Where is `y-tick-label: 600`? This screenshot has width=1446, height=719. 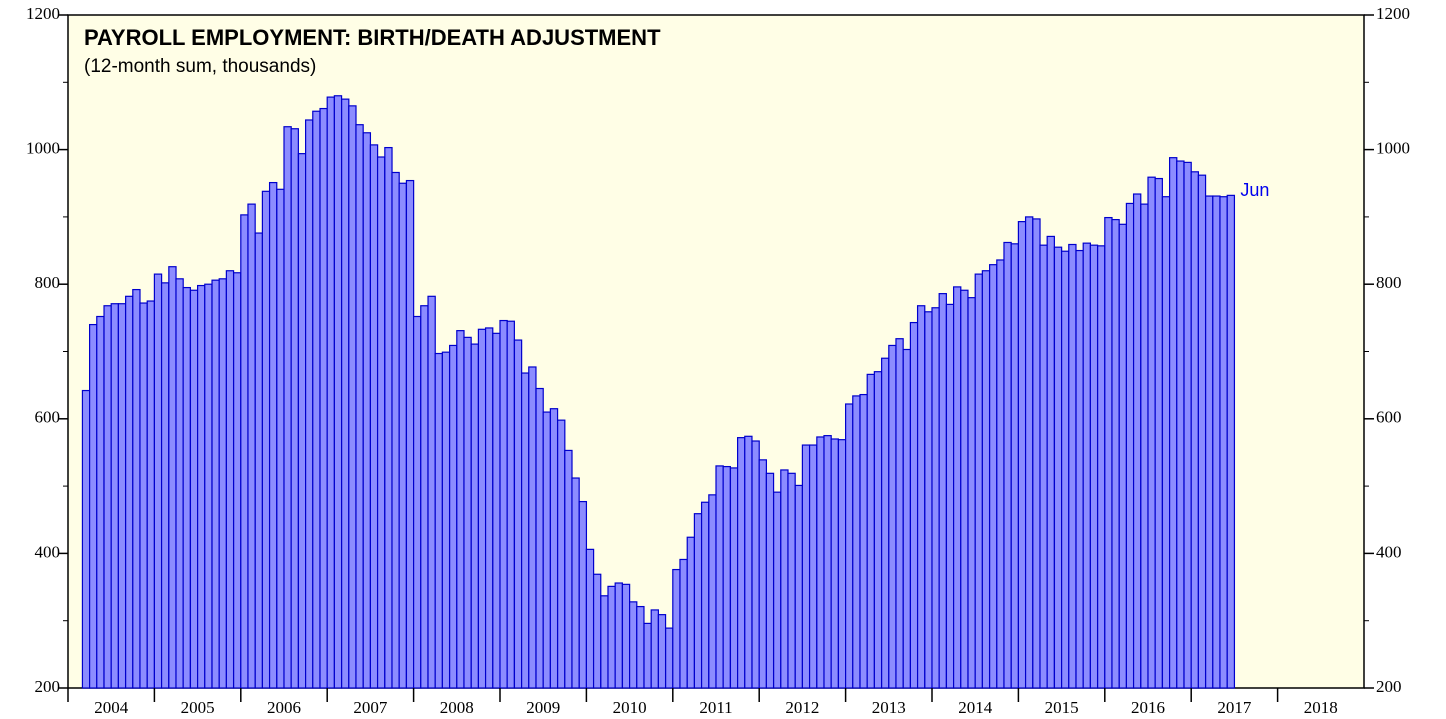
y-tick-label: 600 is located at coordinates (48, 417).